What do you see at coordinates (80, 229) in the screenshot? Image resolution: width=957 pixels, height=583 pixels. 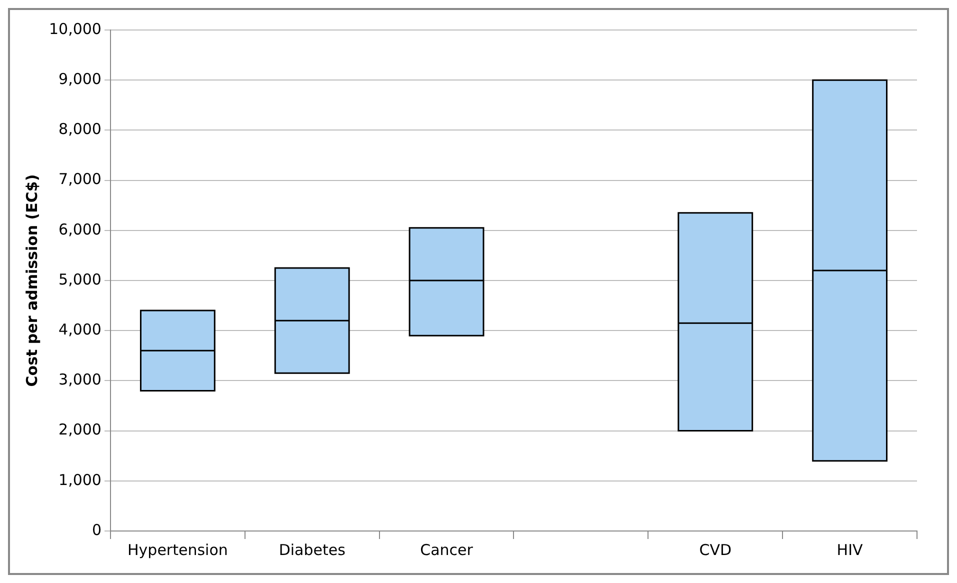 I see `y-tick-label: 6,000` at bounding box center [80, 229].